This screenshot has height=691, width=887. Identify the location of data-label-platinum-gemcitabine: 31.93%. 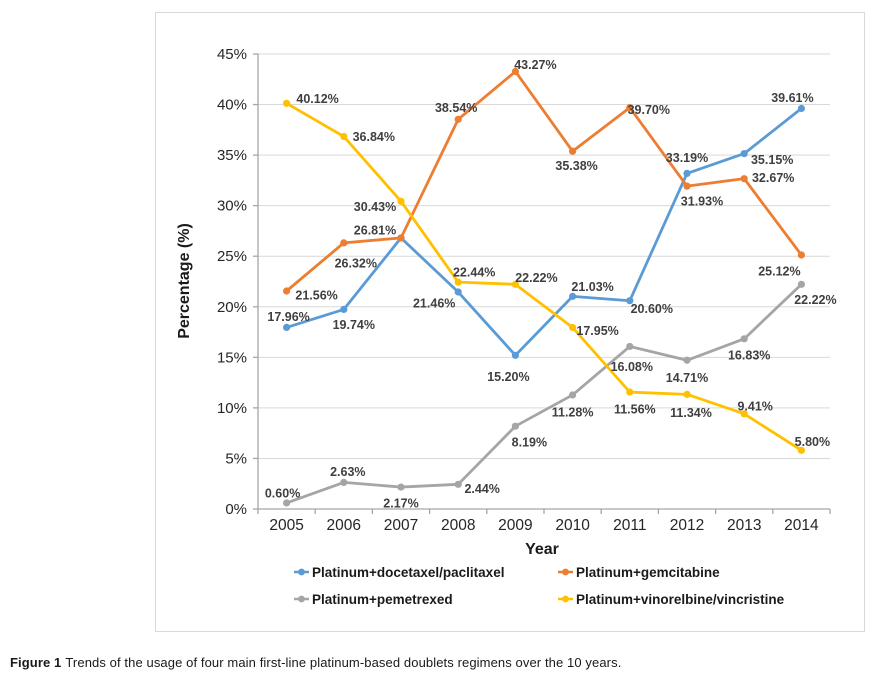
(702, 202).